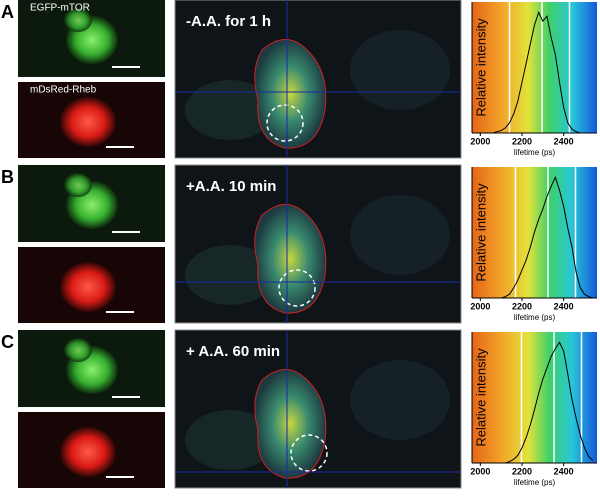  What do you see at coordinates (7, 12) in the screenshot?
I see `panel-label: A` at bounding box center [7, 12].